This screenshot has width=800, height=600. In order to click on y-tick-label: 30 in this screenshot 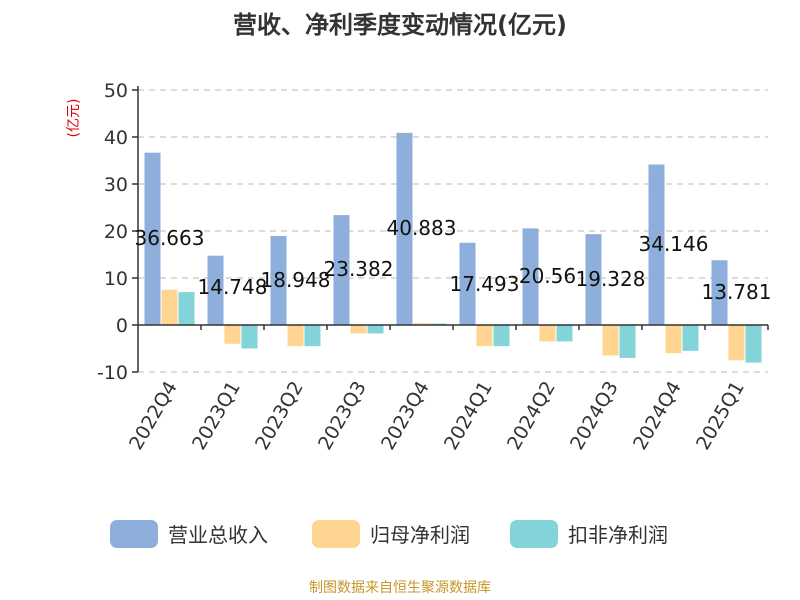, I will do `click(116, 185)`.